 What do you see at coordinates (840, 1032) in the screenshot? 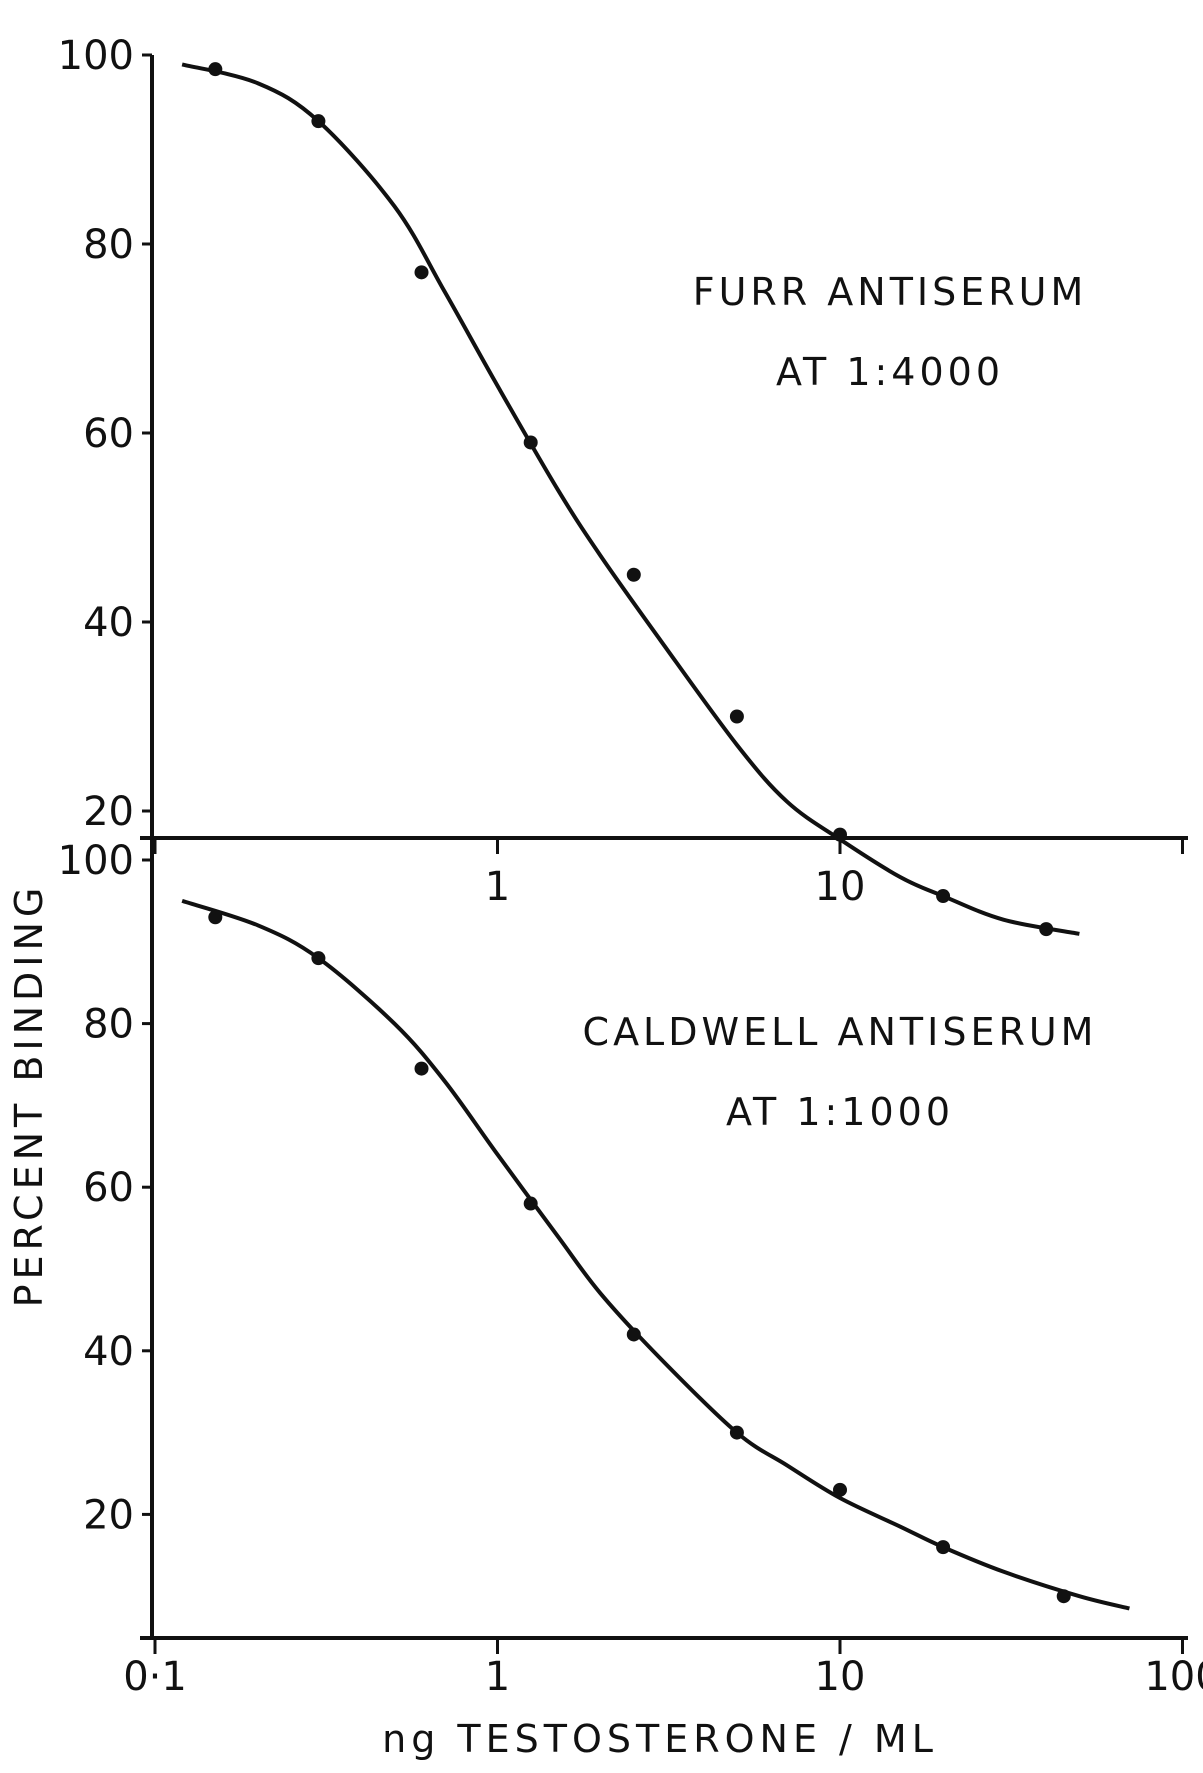
I see `chart-annotation: CALDWELL ANTISERUM` at bounding box center [840, 1032].